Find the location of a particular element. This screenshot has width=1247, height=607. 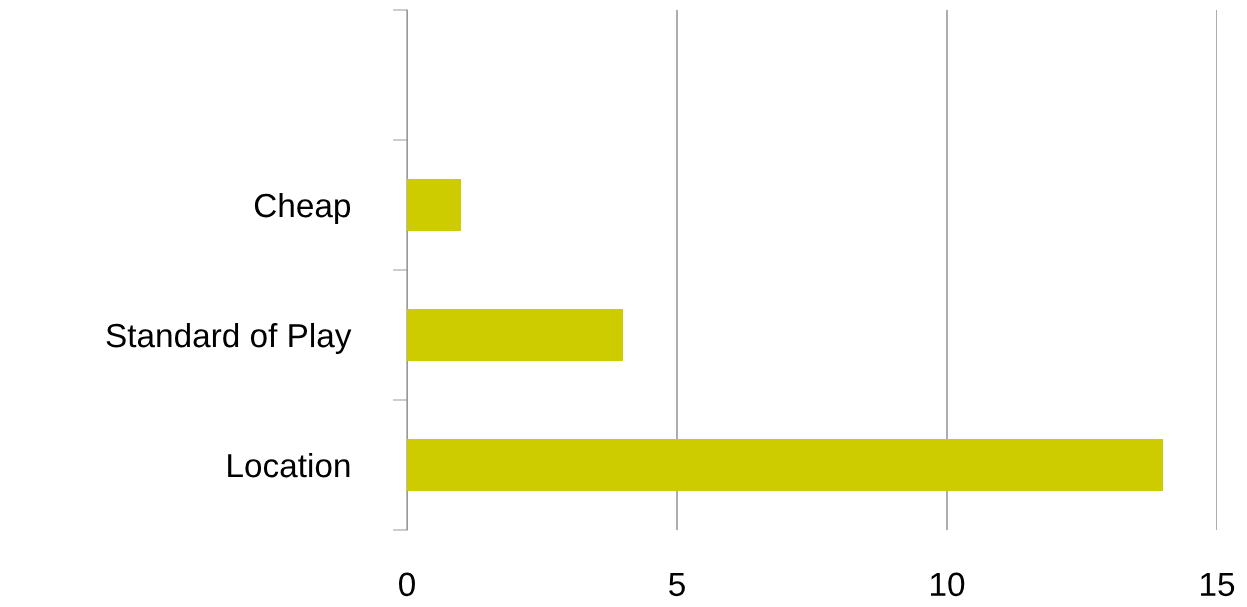

y-tick-label: Standard of Play is located at coordinates (229, 338).